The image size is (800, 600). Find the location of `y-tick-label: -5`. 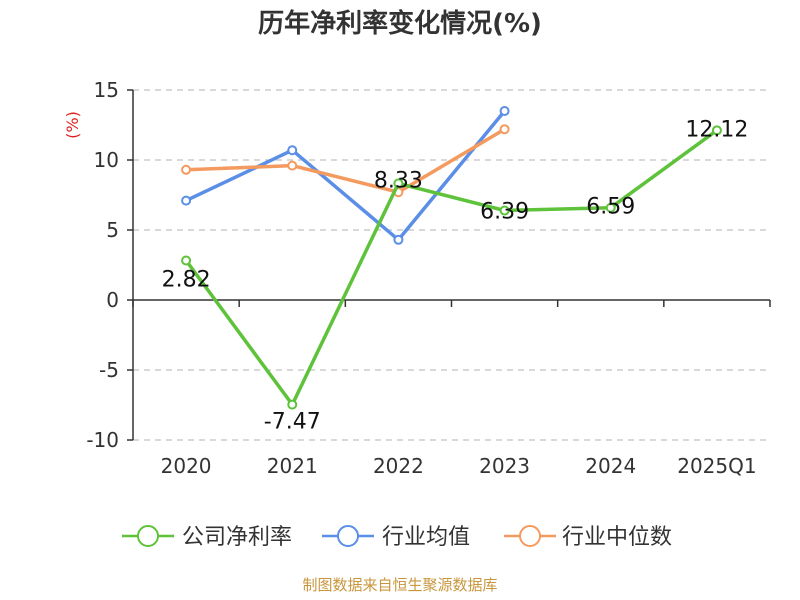

y-tick-label: -5 is located at coordinates (109, 370).